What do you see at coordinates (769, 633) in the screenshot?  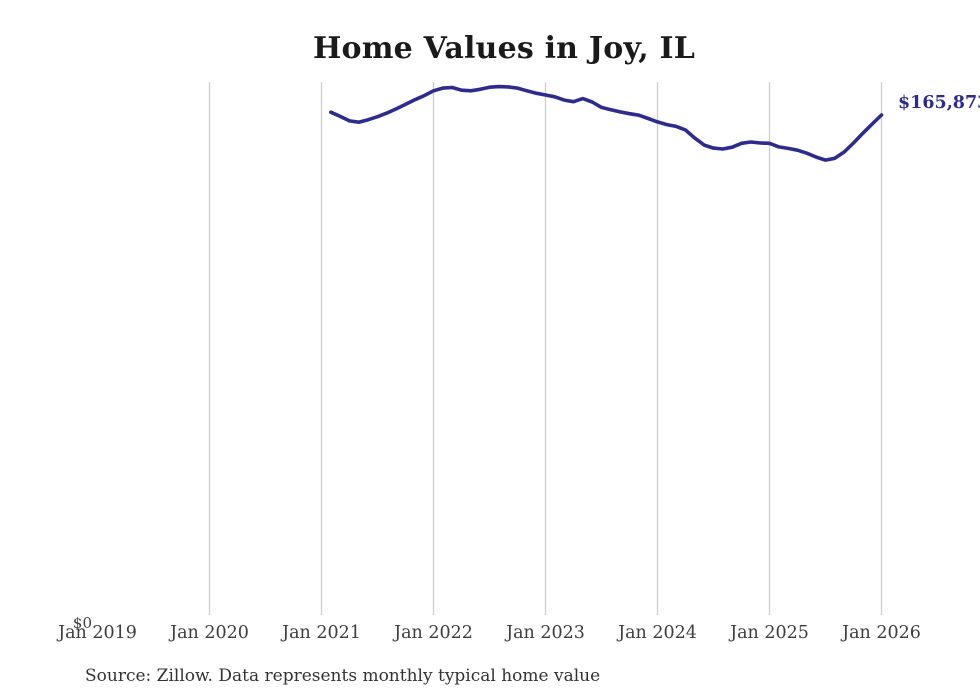 I see `x-axis-label-jan-2025: Jan 2025` at bounding box center [769, 633].